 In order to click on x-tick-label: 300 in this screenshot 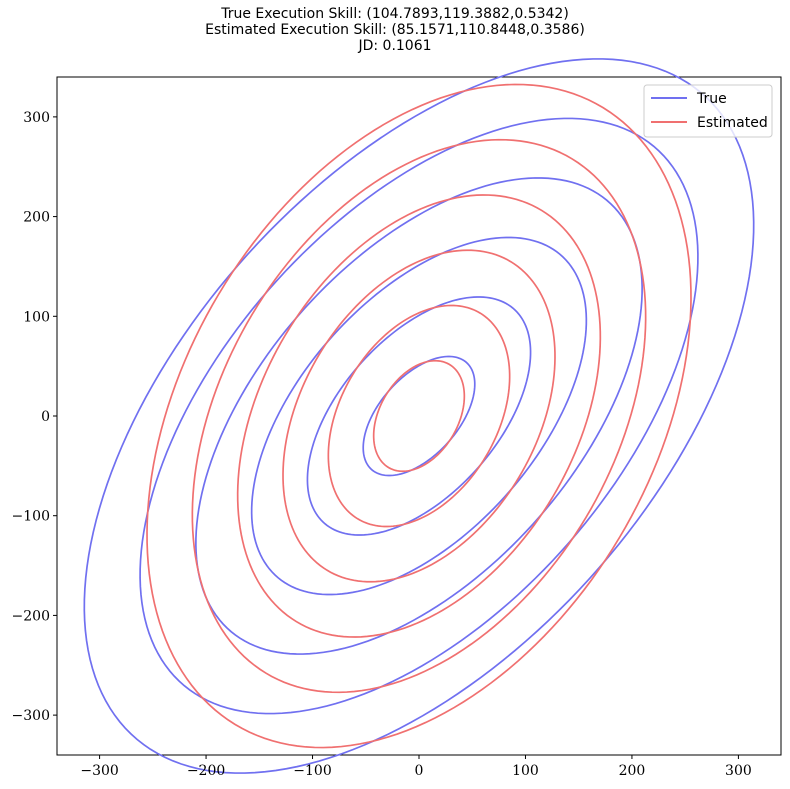, I will do `click(738, 771)`.